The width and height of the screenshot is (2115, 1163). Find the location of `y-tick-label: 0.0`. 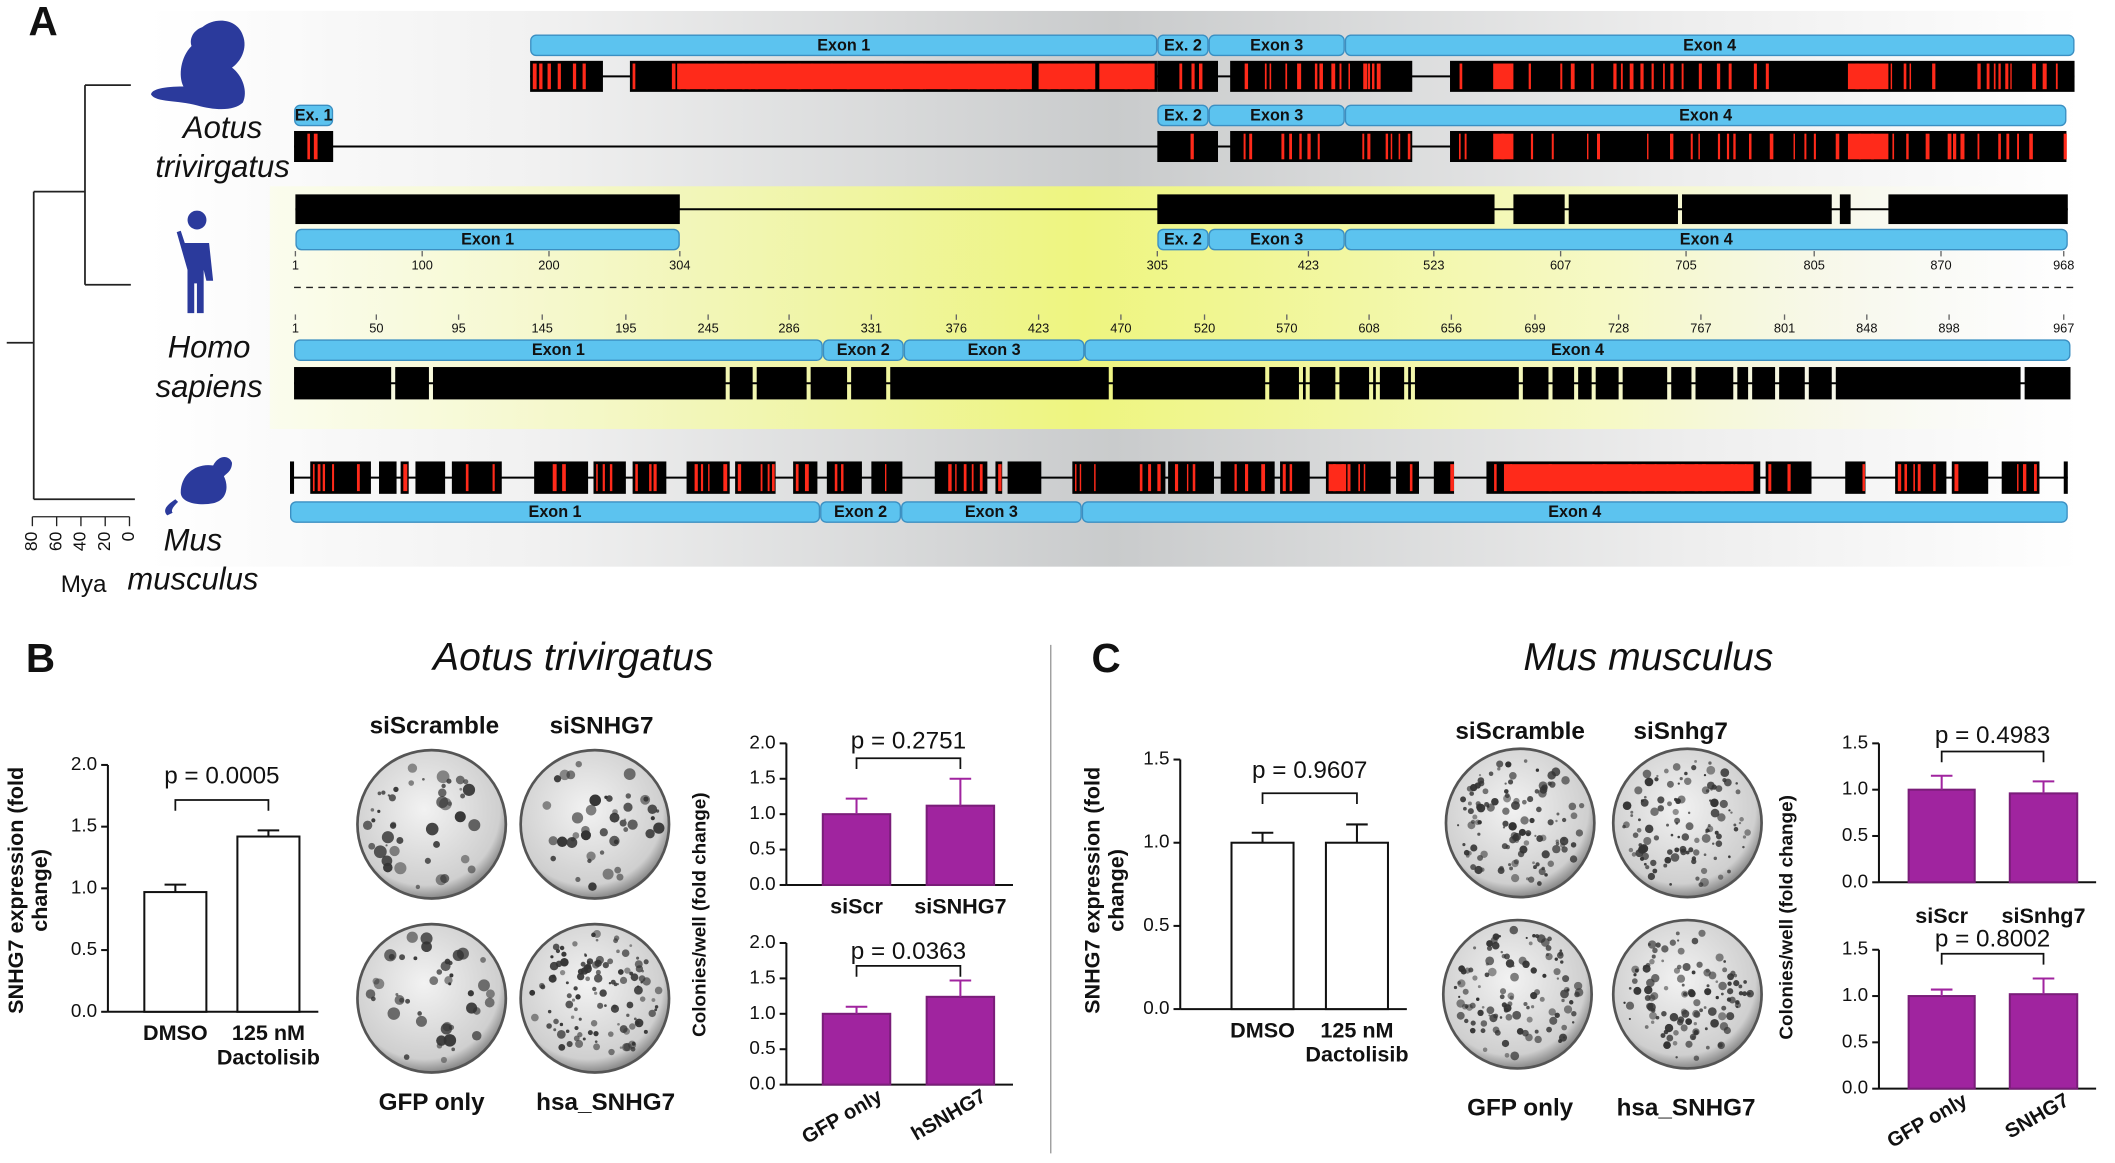

y-tick-label: 0.0 is located at coordinates (84, 1011).